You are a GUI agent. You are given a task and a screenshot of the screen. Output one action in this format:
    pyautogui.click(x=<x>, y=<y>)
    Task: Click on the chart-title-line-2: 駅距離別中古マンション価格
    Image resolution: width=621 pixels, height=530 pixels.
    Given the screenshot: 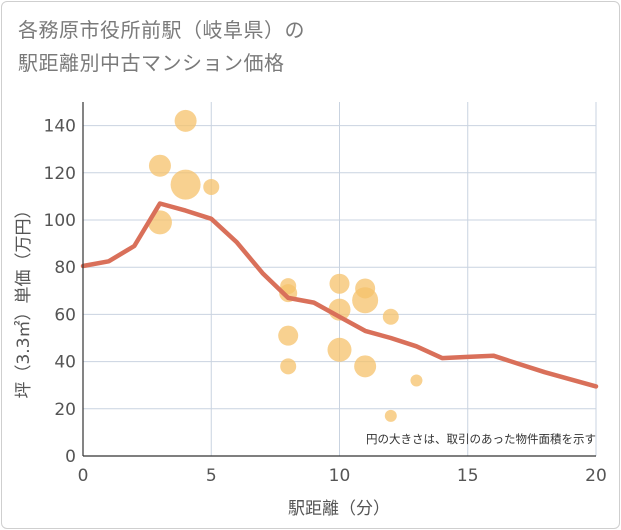 What is the action you would take?
    pyautogui.click(x=151, y=63)
    